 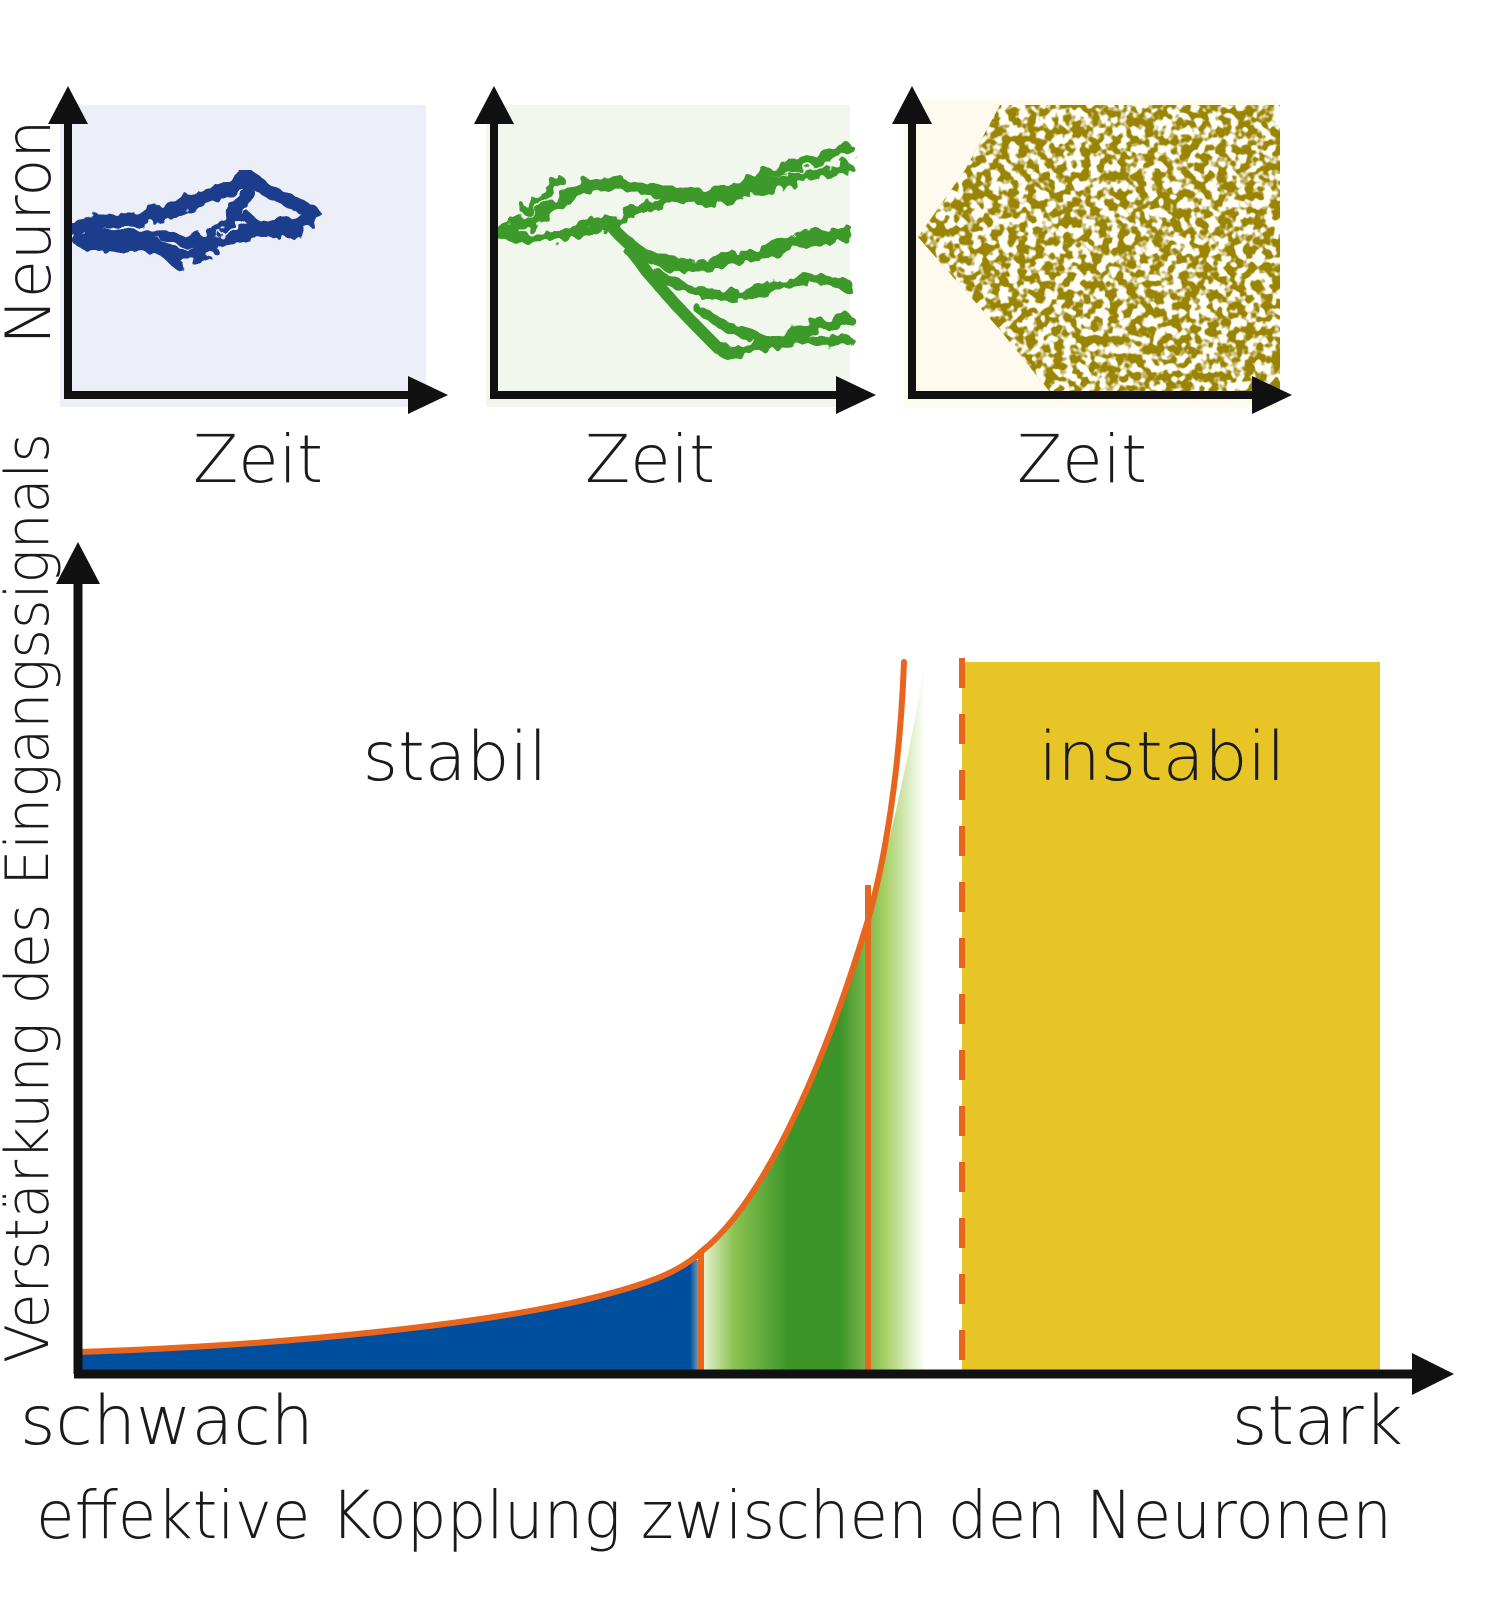 I want to click on main-y-arrow-icon, so click(x=78, y=563).